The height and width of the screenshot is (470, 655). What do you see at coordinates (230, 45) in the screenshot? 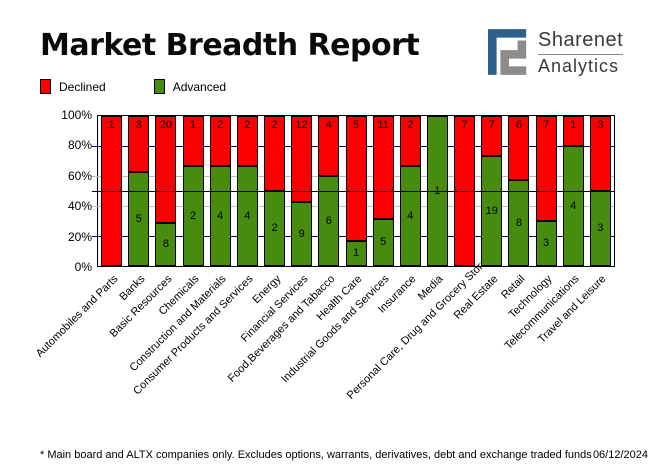
I see `page-title: Market Breadth Report` at bounding box center [230, 45].